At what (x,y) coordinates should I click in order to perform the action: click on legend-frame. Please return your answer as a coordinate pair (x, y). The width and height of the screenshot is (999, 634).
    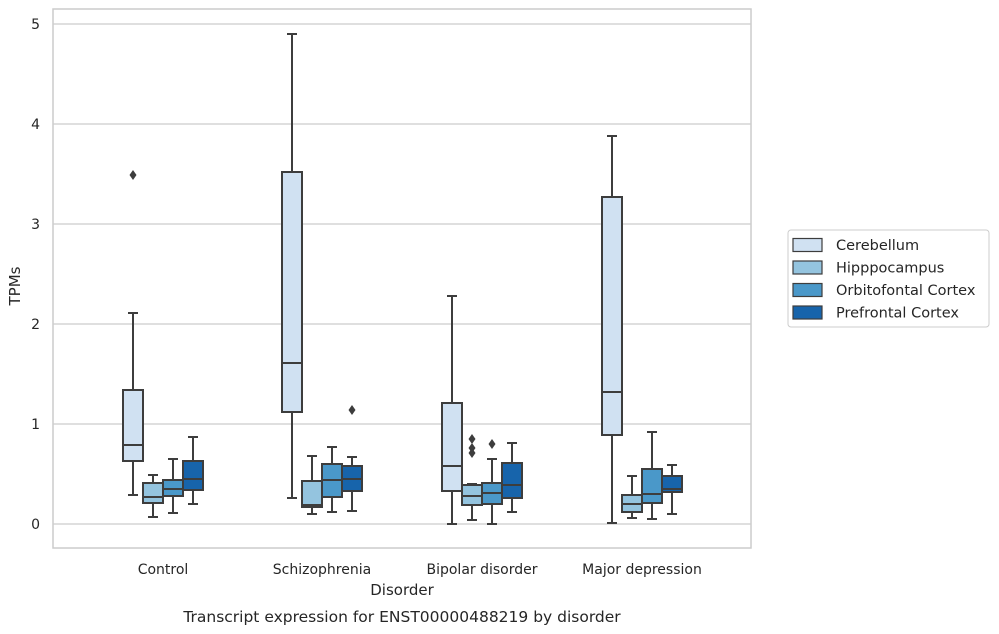
    Looking at the image, I should click on (888, 278).